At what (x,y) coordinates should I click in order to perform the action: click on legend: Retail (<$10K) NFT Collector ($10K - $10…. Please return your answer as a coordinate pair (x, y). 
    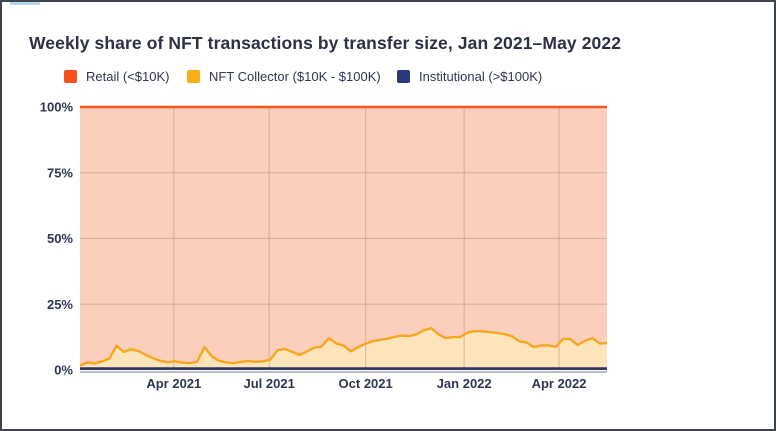
    Looking at the image, I should click on (388, 77).